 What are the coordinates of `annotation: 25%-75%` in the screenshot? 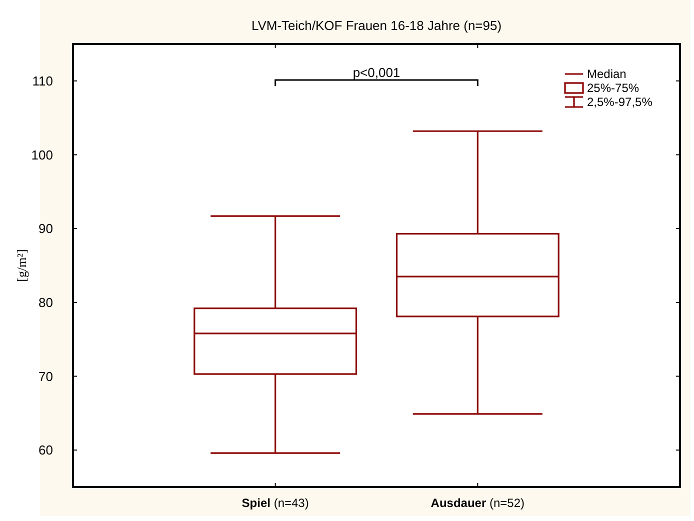 It's located at (613, 88).